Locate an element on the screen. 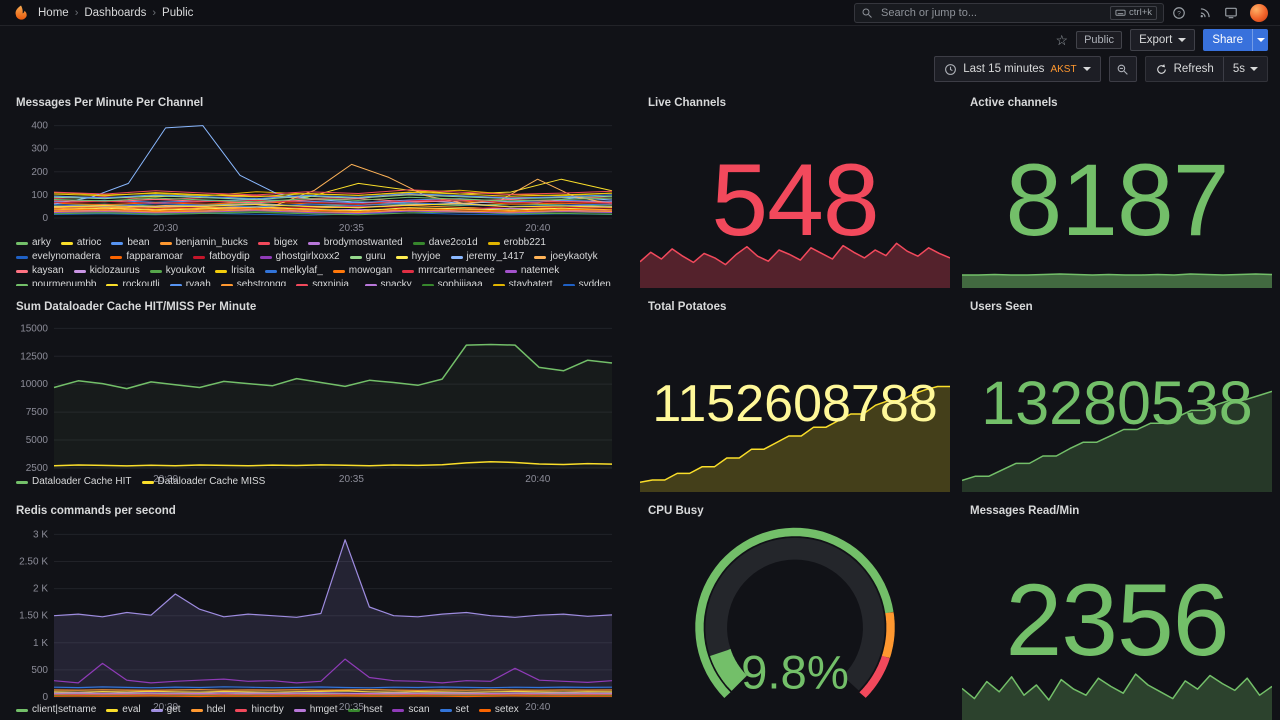 The image size is (1280, 720). legend-item: Dataloader Cache MISS is located at coordinates (203, 482).